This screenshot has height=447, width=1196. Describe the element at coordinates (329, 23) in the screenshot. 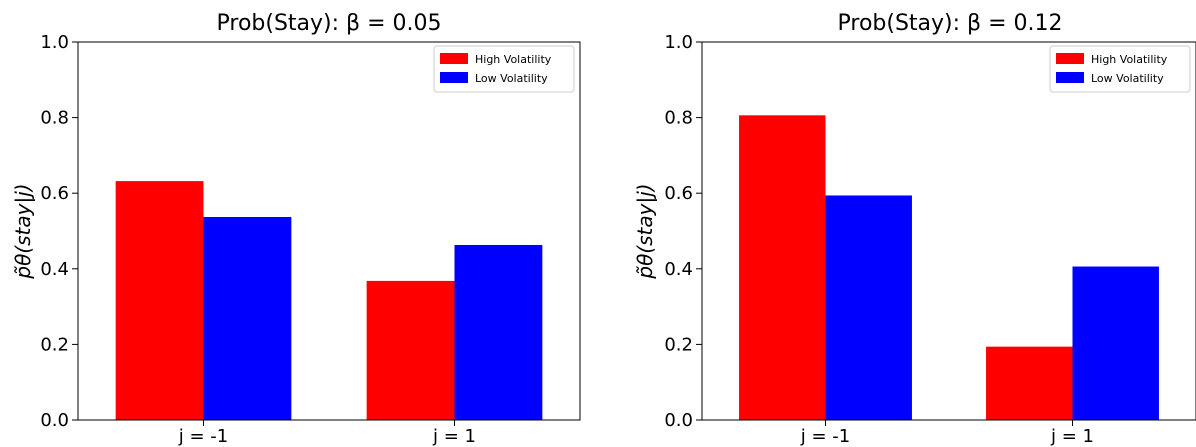

I see `chart-title: Prob(Stay): β = 0.05` at that location.